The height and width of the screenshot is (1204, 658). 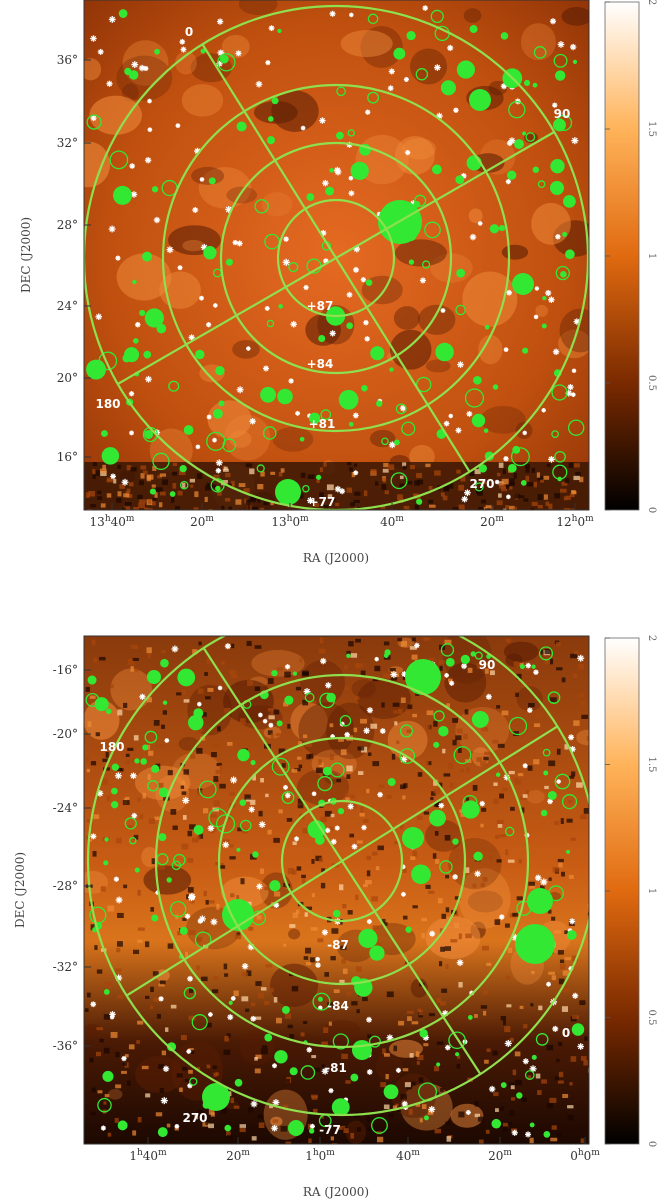 I want to click on longitude-label: 270, so click(x=194, y=1118).